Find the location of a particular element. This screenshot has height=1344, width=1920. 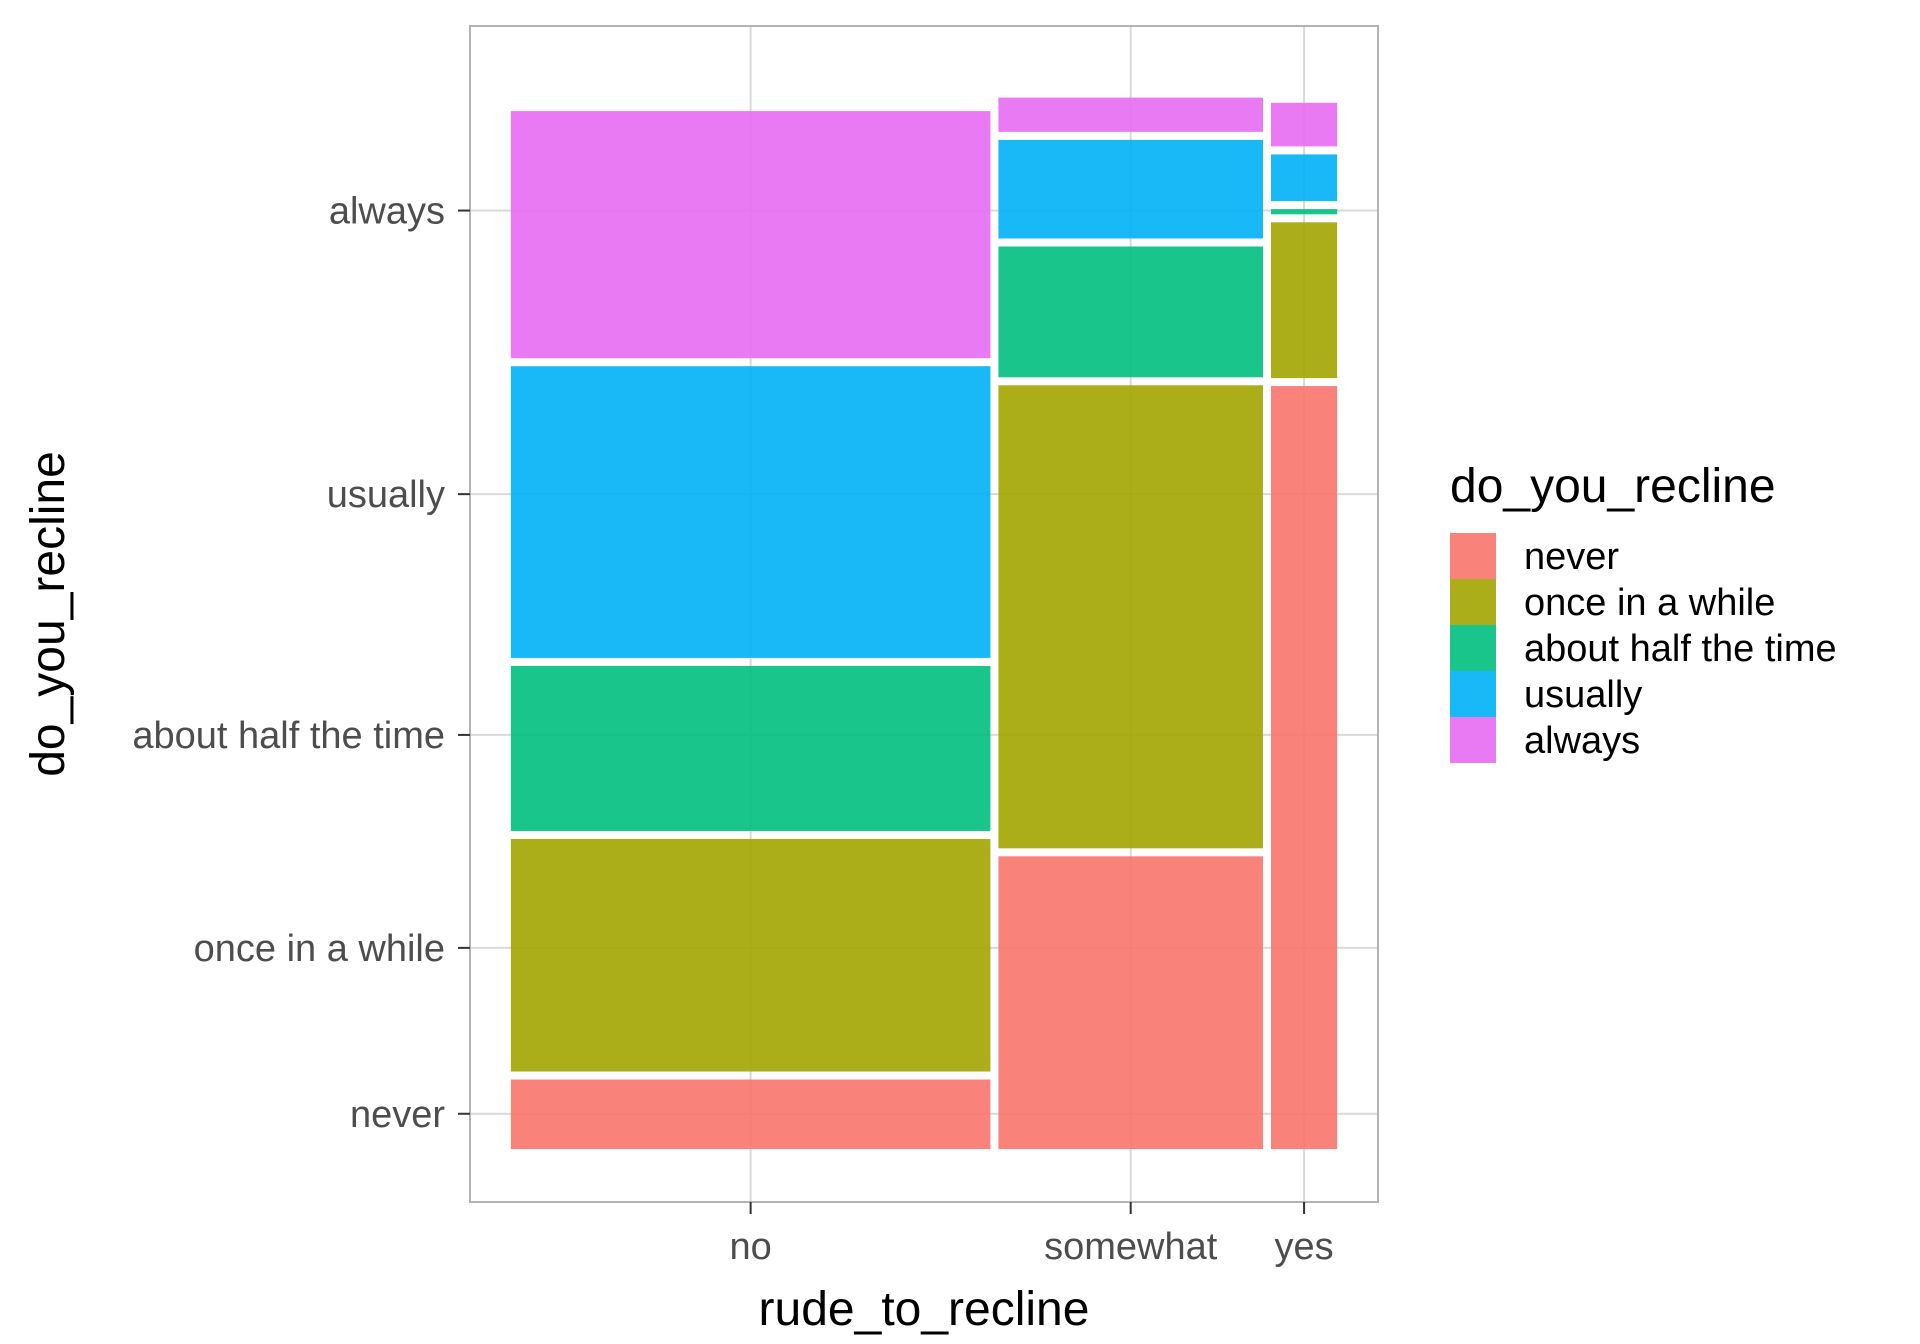

tile-somewhat-always is located at coordinates (1130, 114).